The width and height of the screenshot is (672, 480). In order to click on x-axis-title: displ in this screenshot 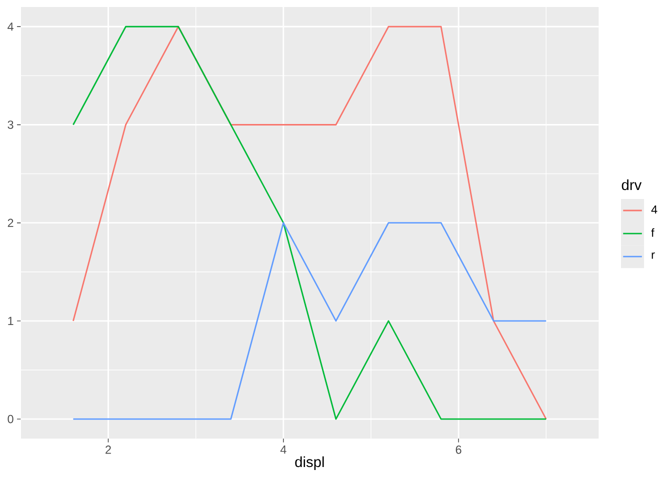, I will do `click(309, 463)`.